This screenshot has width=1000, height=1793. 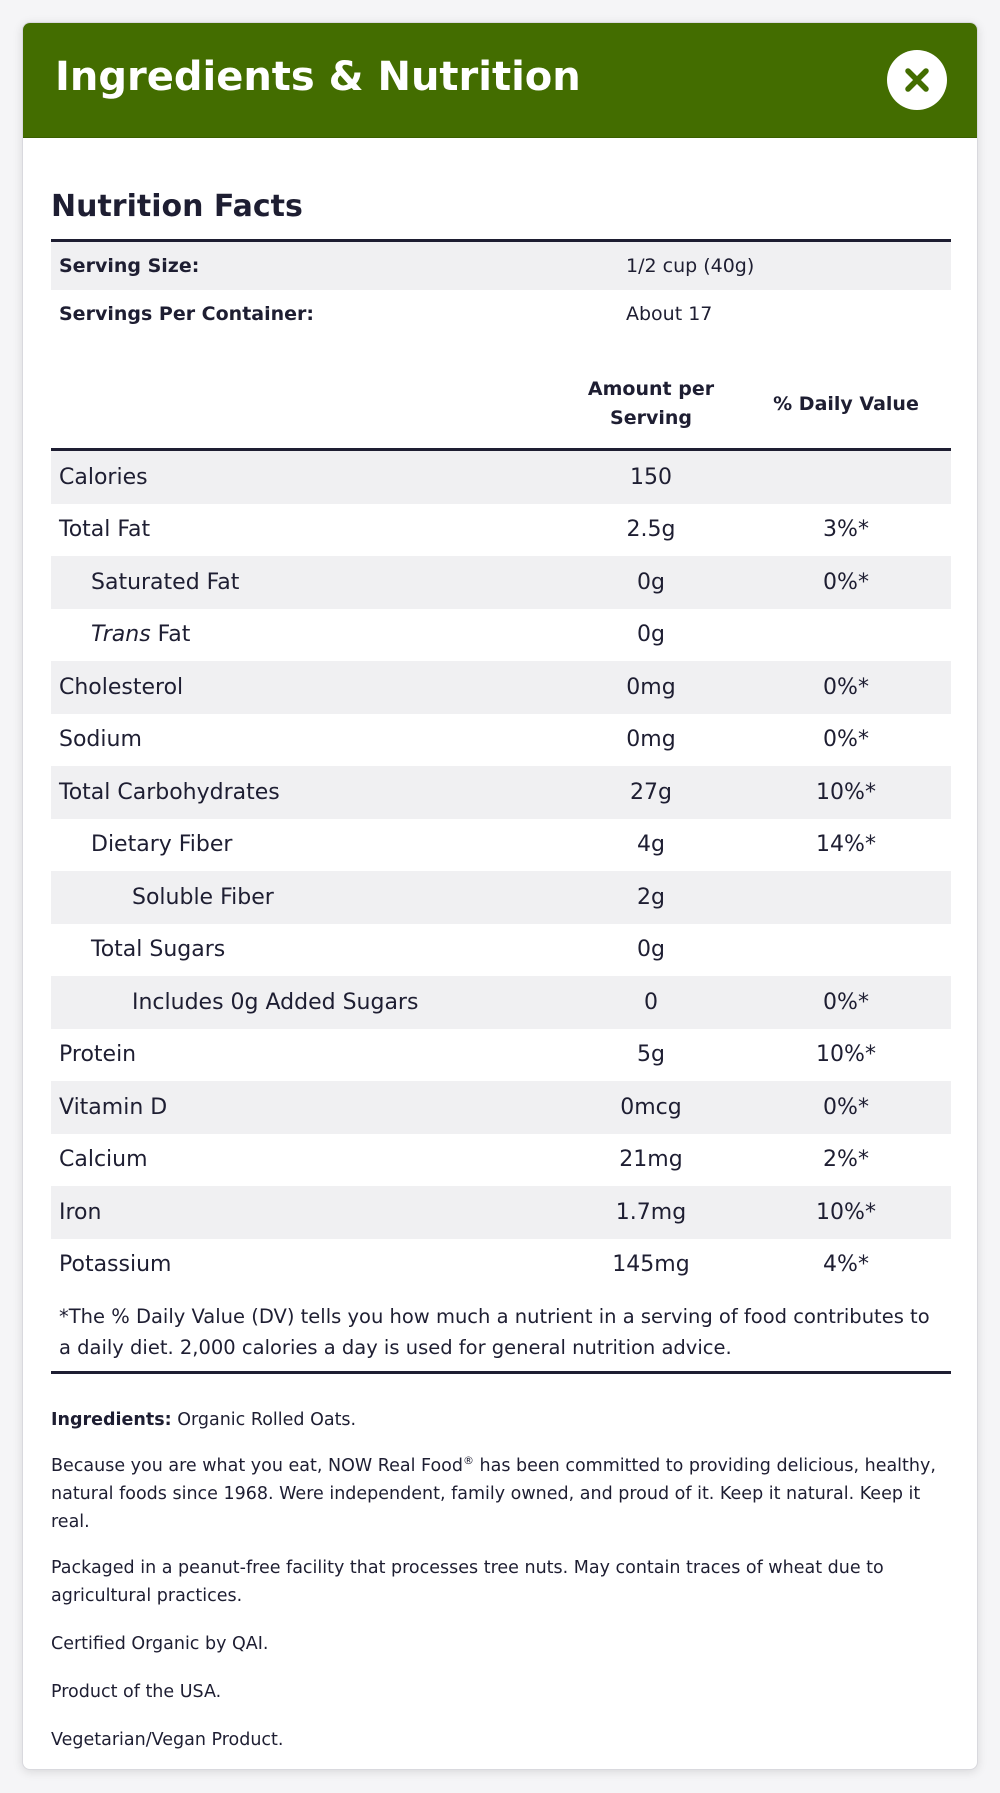 I want to click on nutrient-name: Total Carbohydrates, so click(x=169, y=792).